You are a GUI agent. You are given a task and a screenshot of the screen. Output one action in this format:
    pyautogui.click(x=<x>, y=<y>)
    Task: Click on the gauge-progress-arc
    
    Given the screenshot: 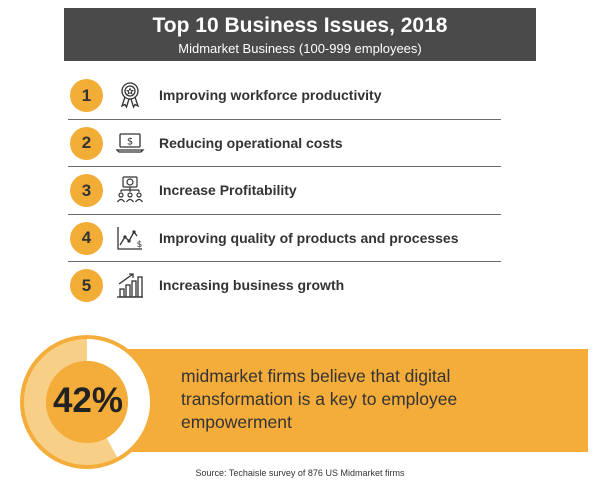 What is the action you would take?
    pyautogui.click(x=87, y=402)
    